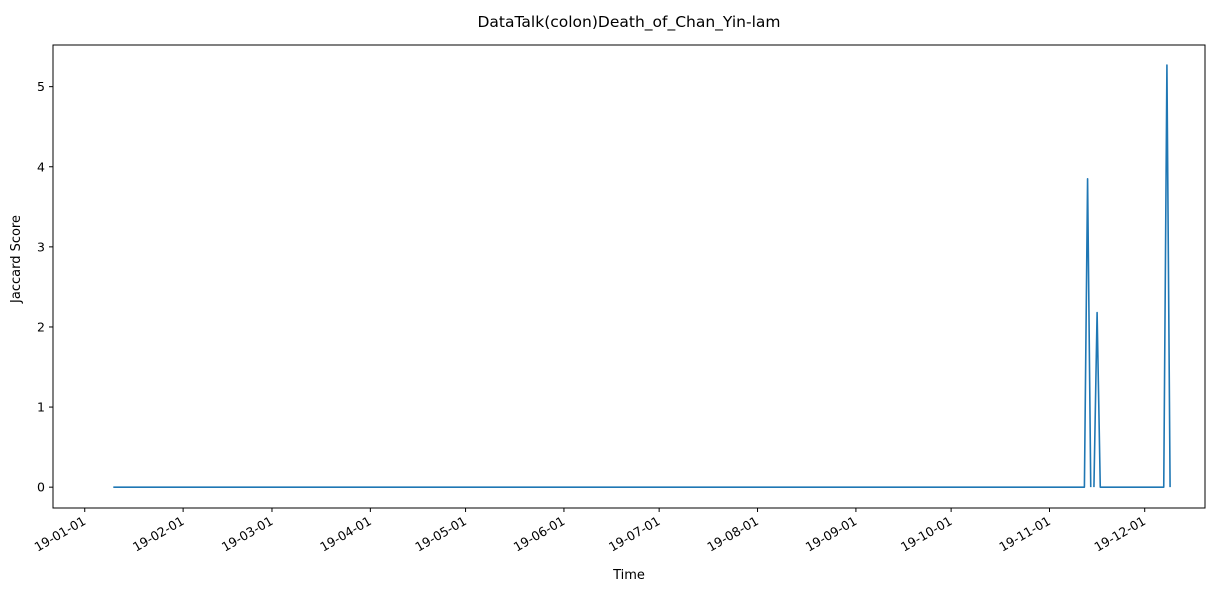 Image resolution: width=1220 pixels, height=591 pixels. What do you see at coordinates (539, 533) in the screenshot?
I see `x-tick-label: 19-06-01` at bounding box center [539, 533].